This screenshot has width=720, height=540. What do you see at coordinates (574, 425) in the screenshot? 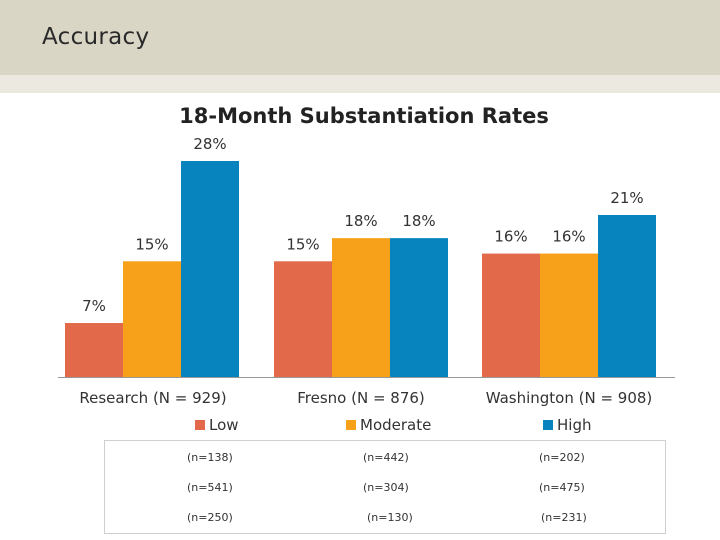
I see `legend-label-high: High` at bounding box center [574, 425].